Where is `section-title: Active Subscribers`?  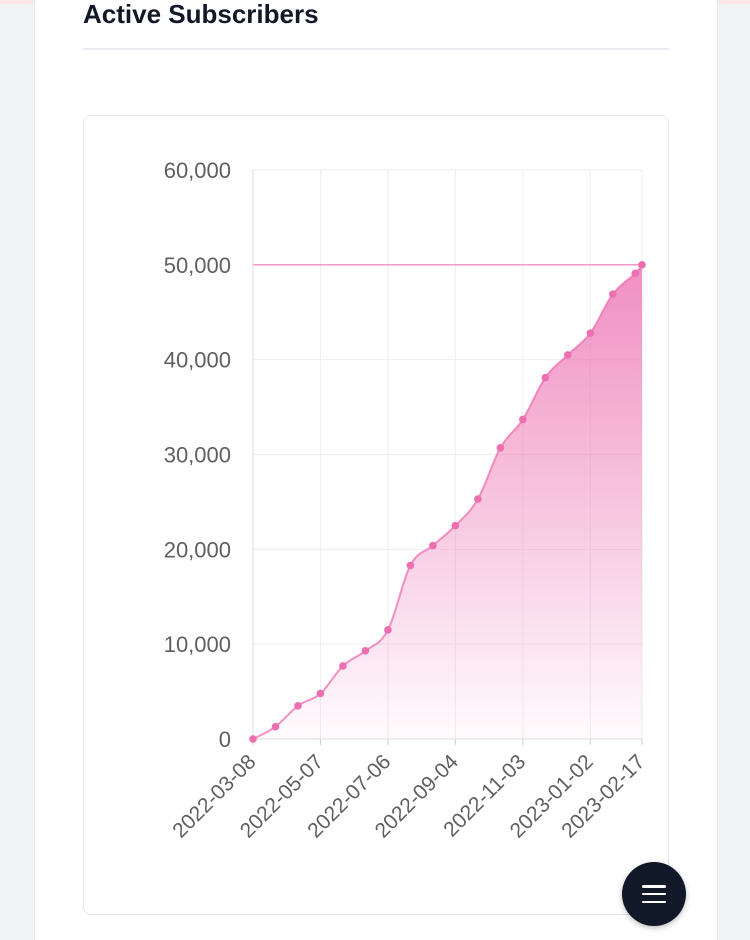 section-title: Active Subscribers is located at coordinates (201, 14).